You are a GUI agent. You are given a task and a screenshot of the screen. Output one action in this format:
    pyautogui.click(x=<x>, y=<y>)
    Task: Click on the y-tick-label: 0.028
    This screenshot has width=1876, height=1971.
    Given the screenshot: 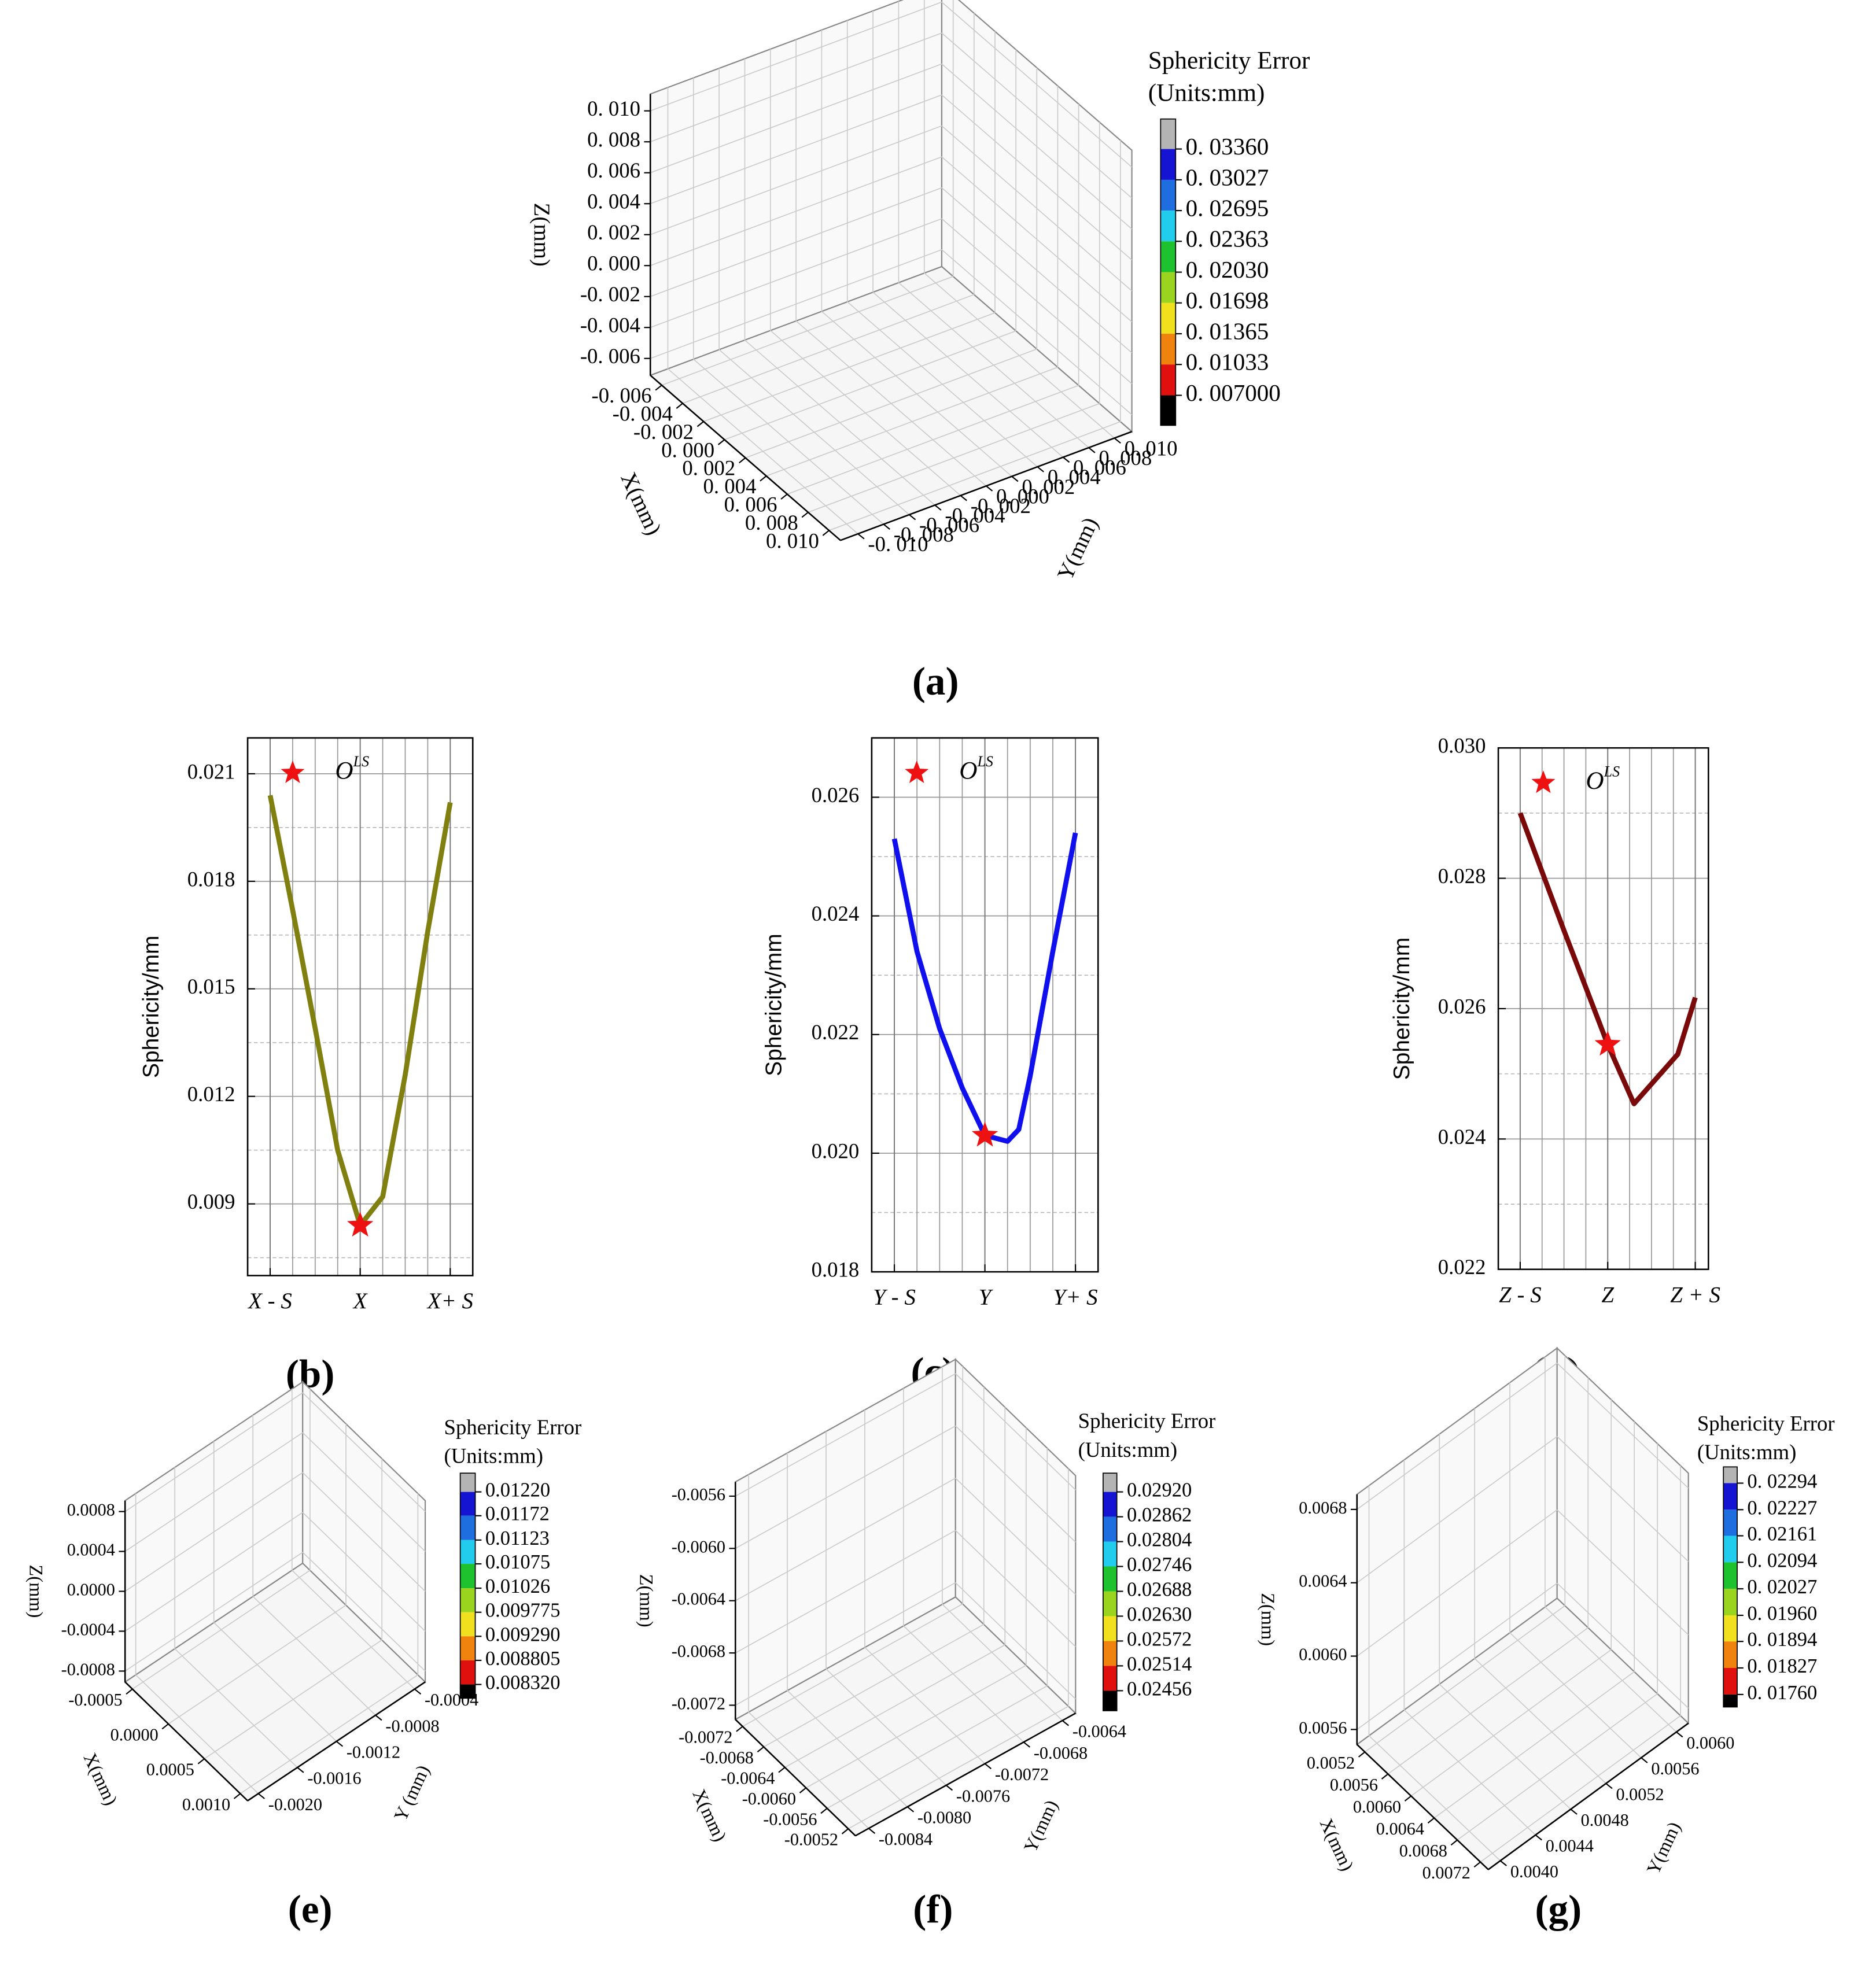 What is the action you would take?
    pyautogui.click(x=1462, y=876)
    